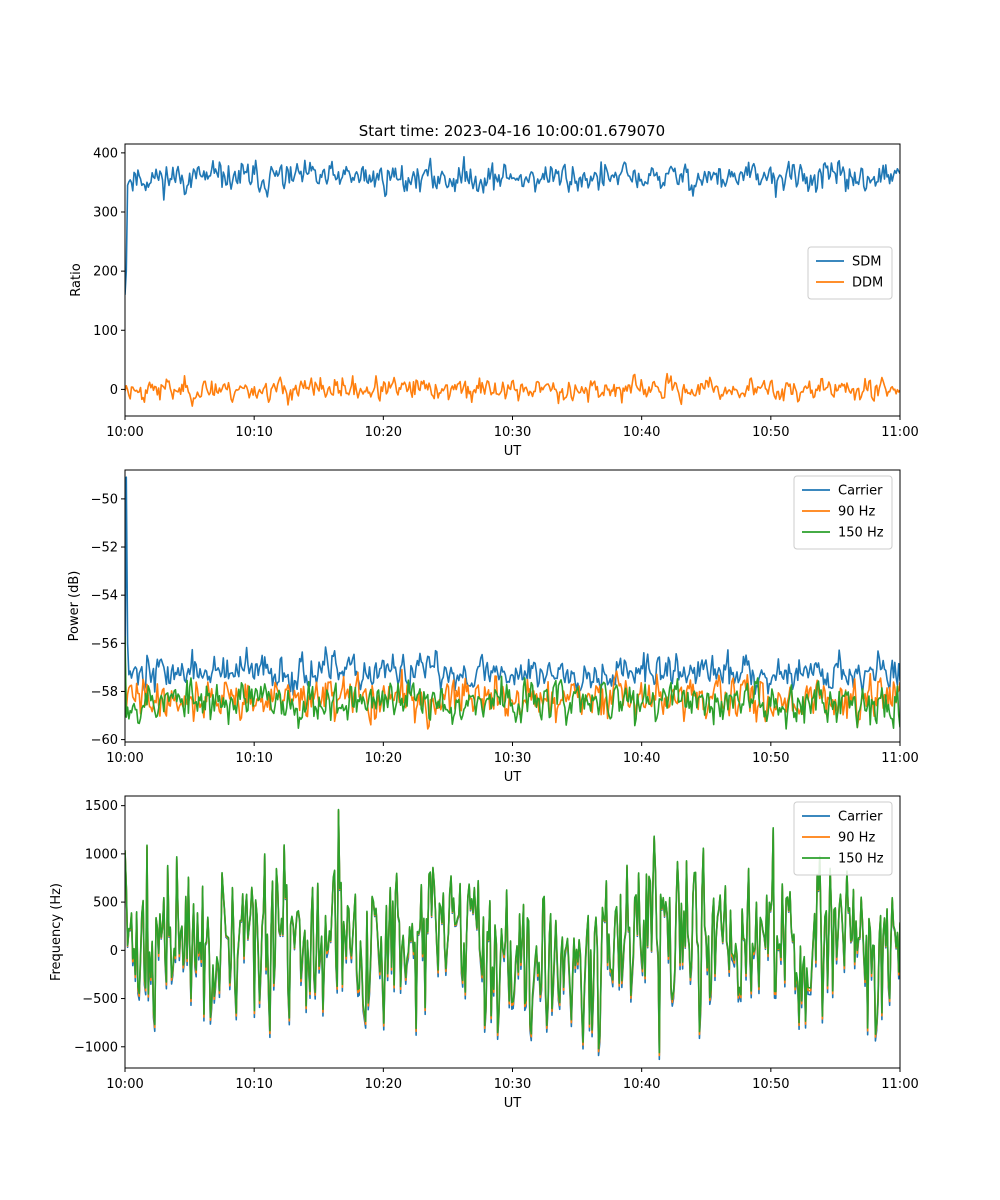 This screenshot has width=1000, height=1200. Describe the element at coordinates (105, 153) in the screenshot. I see `y-tick-label: 400` at that location.